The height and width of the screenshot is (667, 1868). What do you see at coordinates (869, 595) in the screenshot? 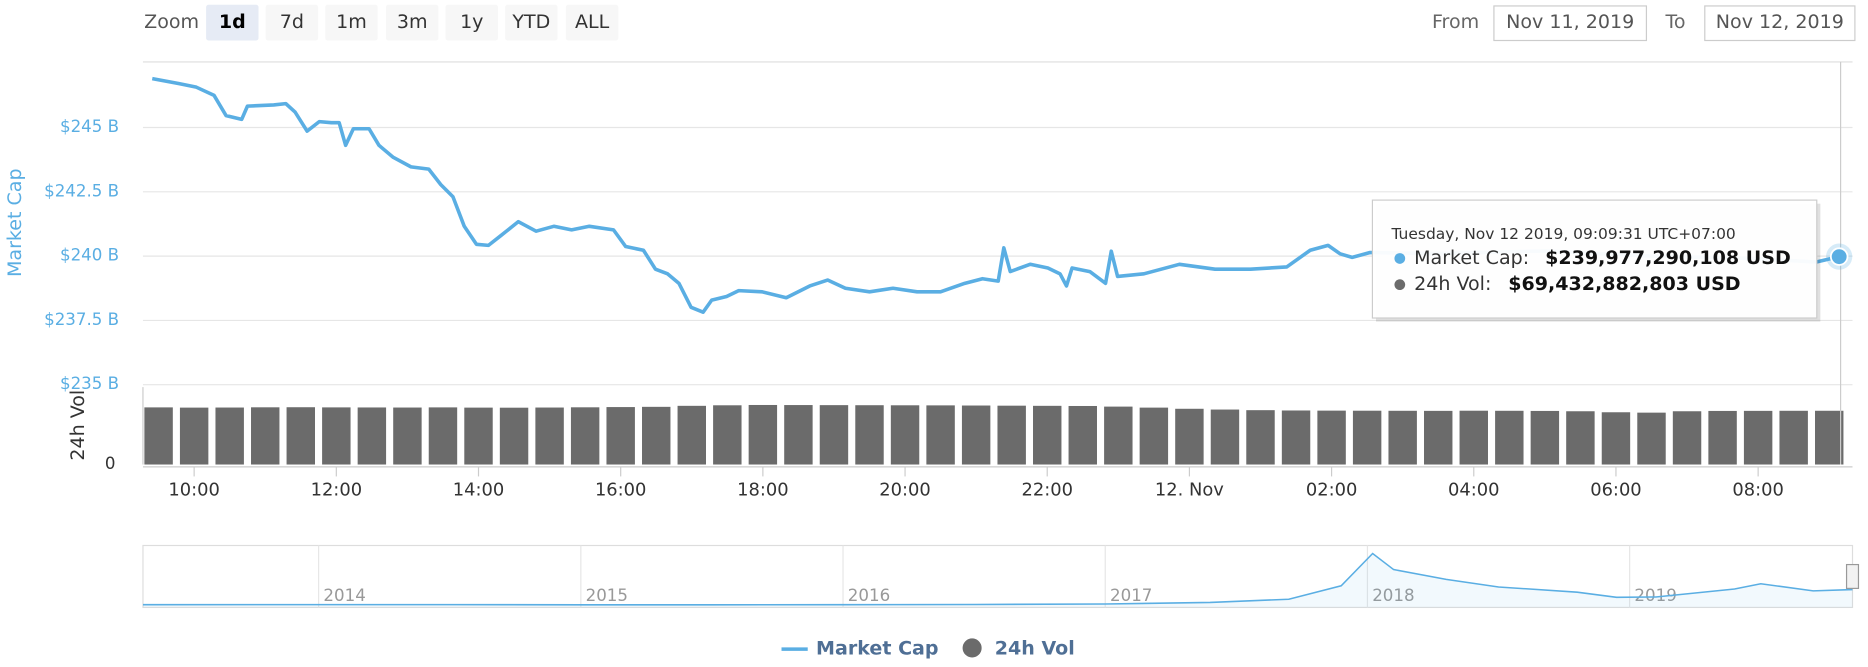
I see `navigator-label: 2016` at bounding box center [869, 595].